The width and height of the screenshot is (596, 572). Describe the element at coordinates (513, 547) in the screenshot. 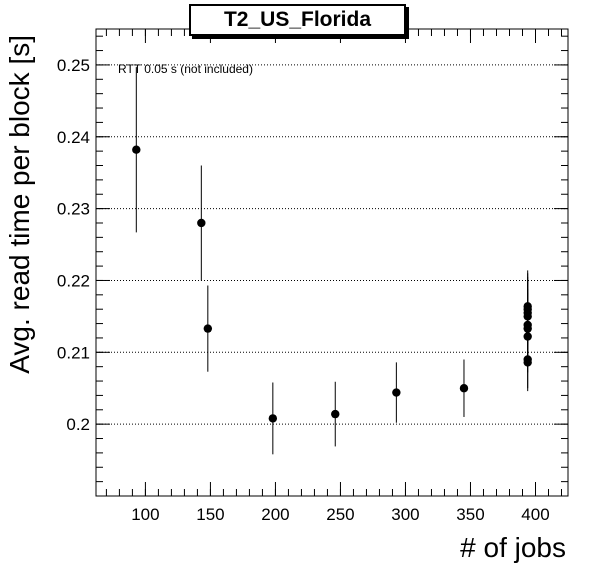

I see `x-axis-label: # of jobs` at that location.